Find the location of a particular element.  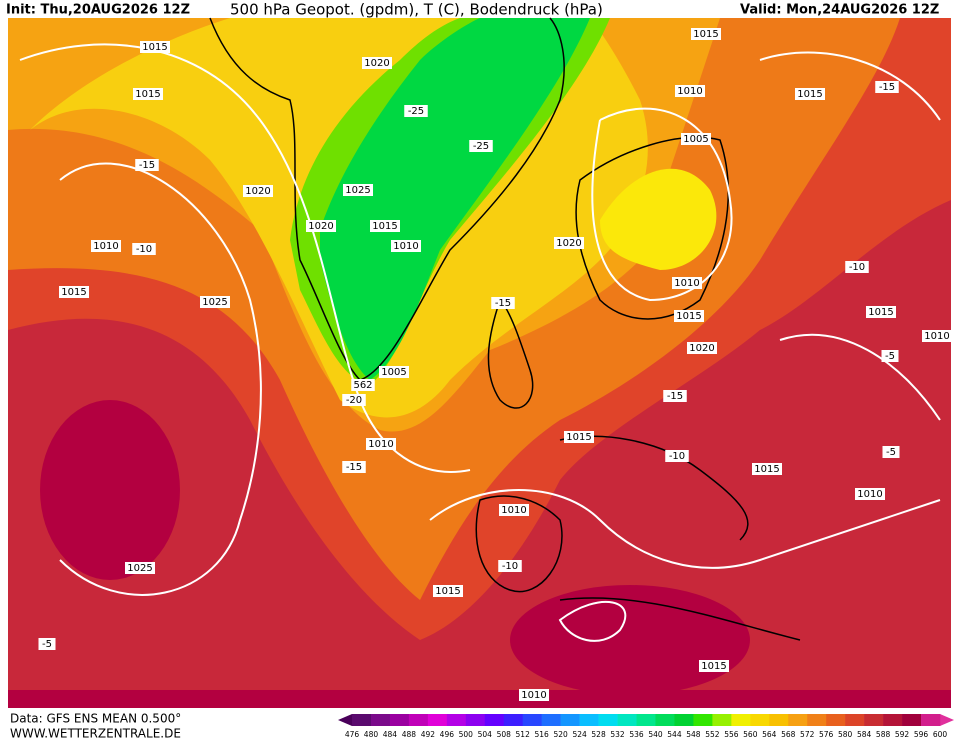

scale-arrow-right is located at coordinates (947, 720).